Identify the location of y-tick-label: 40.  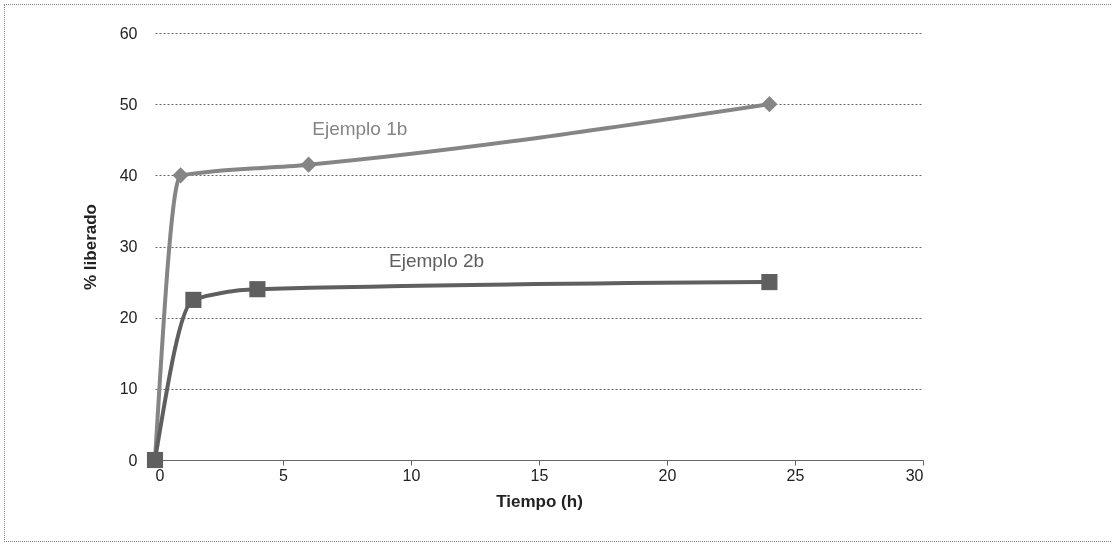
(128, 175).